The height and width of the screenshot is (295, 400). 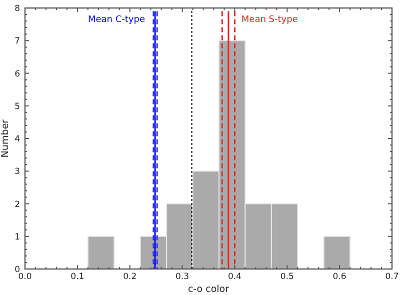 What do you see at coordinates (117, 20) in the screenshot?
I see `ref-line-label: Mean C-type` at bounding box center [117, 20].